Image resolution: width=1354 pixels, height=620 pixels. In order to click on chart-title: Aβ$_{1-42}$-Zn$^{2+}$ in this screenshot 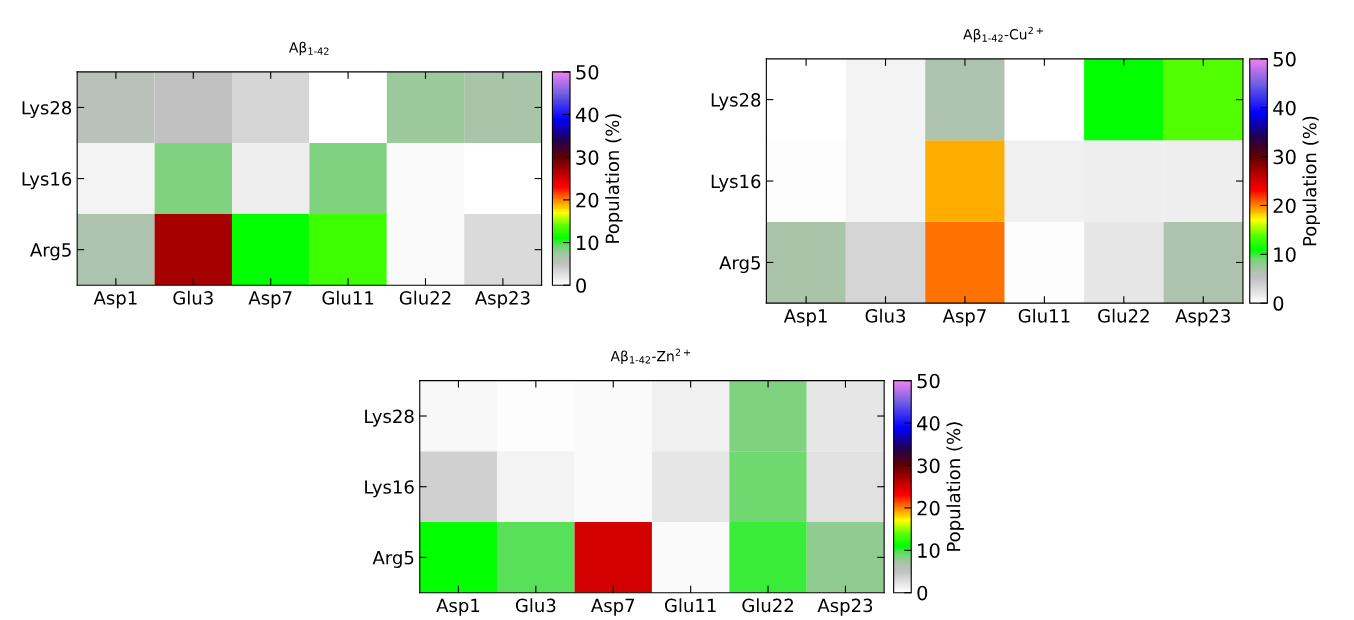, I will do `click(650, 356)`.